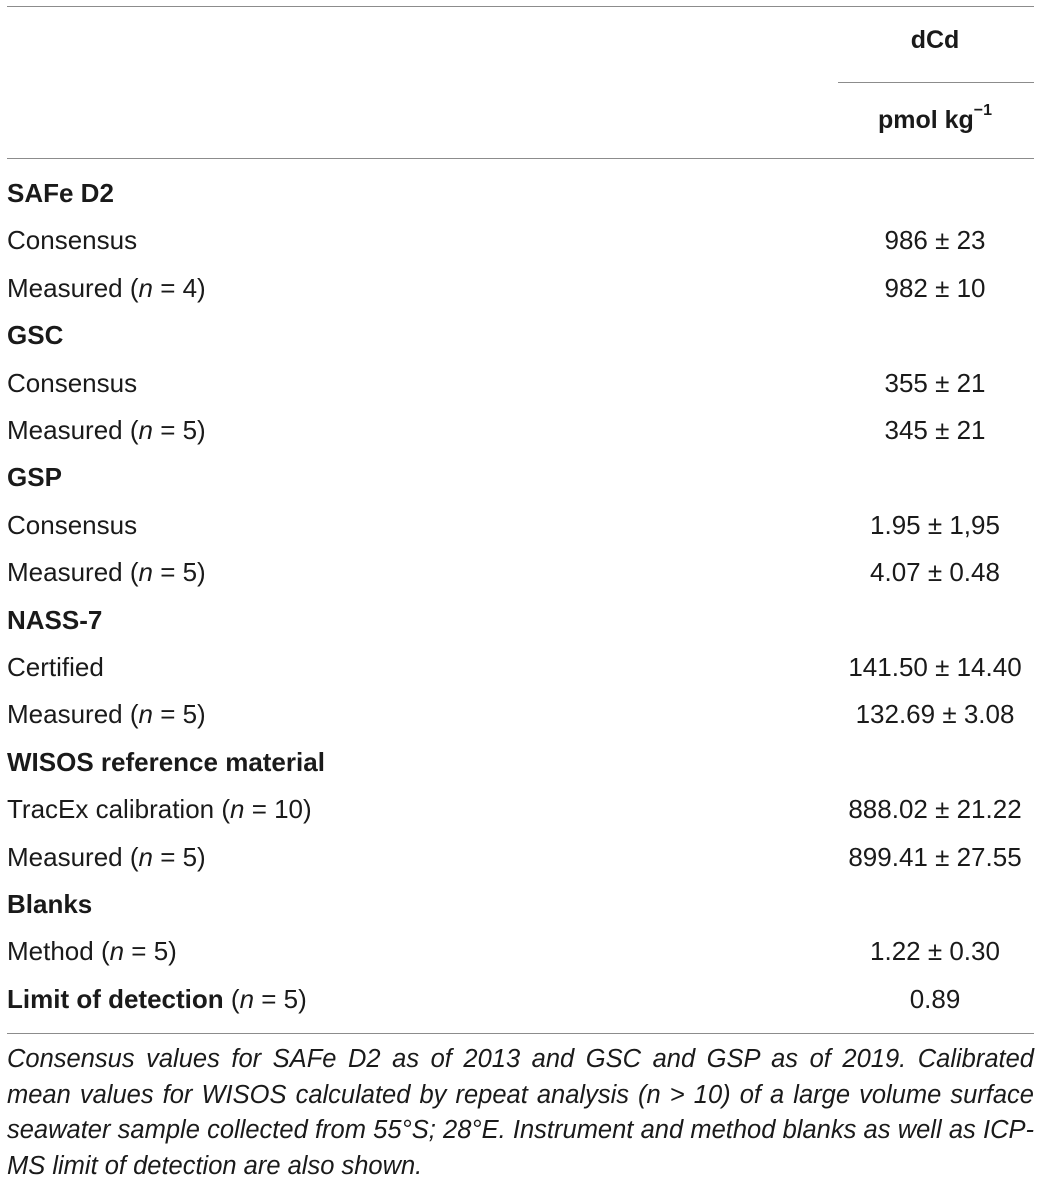 This screenshot has width=1041, height=1190. What do you see at coordinates (935, 430) in the screenshot?
I see `row-value: 345 ± 21` at bounding box center [935, 430].